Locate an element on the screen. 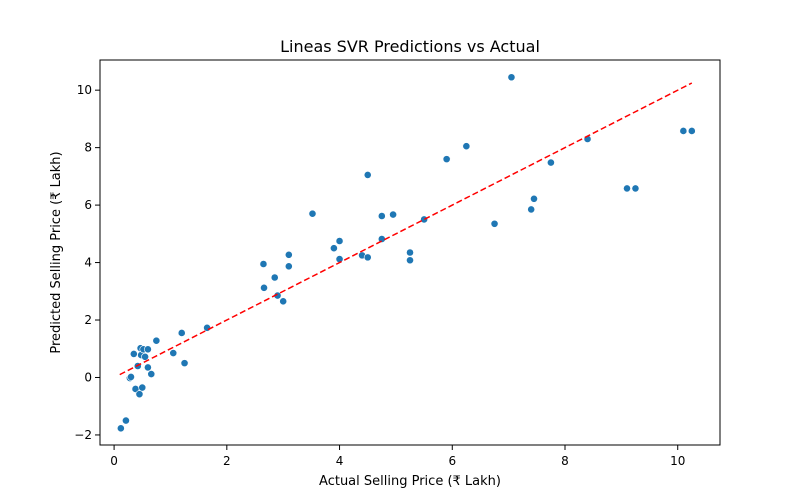  y-tick-label: −2 is located at coordinates (83, 435).